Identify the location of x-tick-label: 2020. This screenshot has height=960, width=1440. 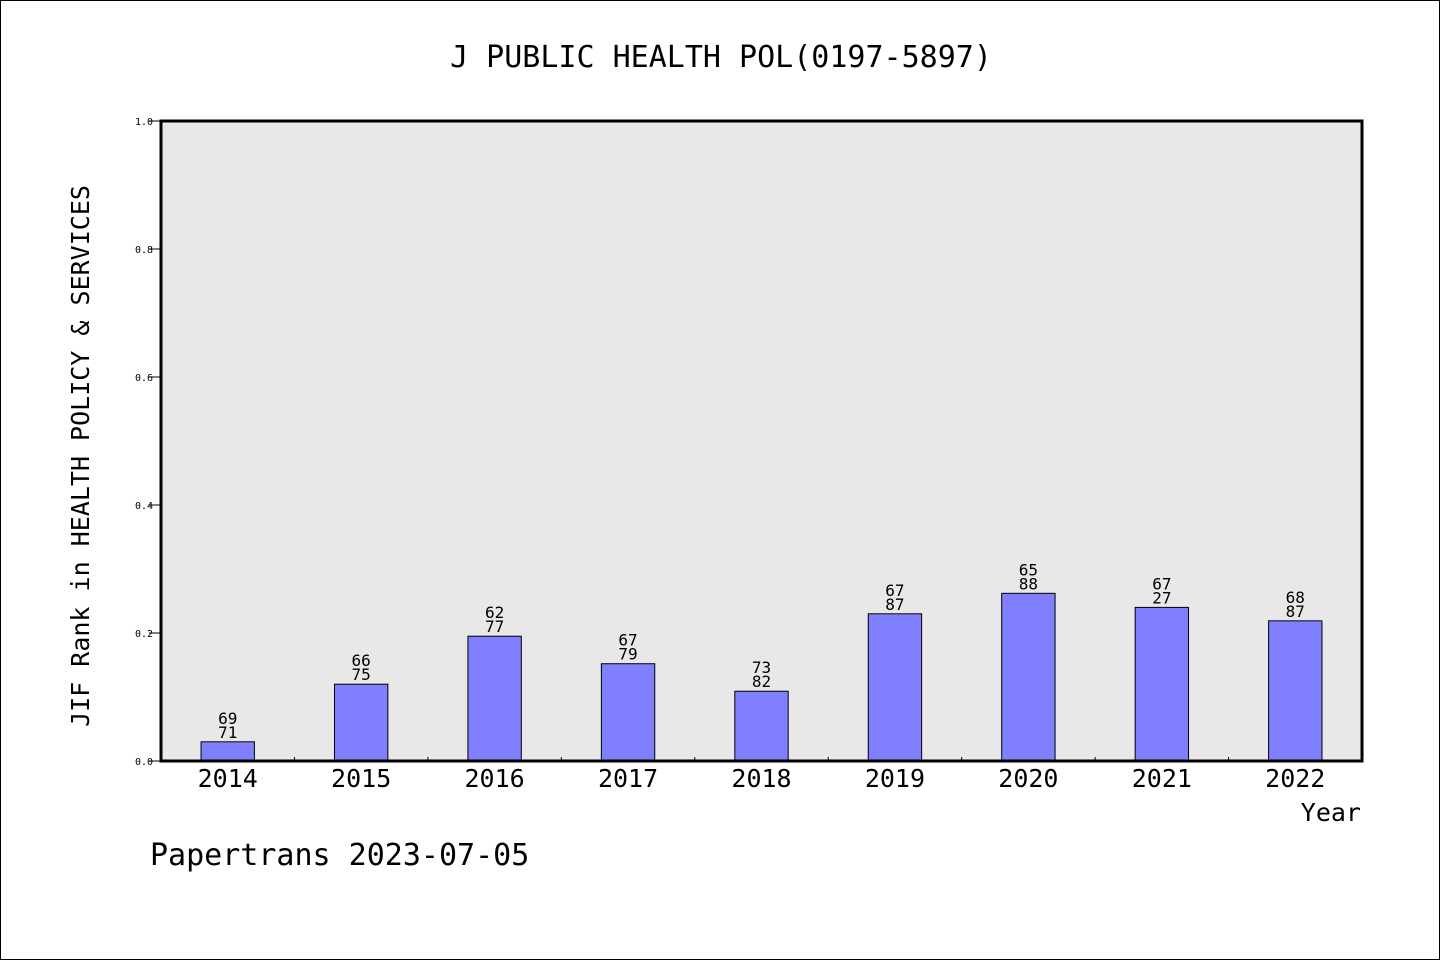
(1028, 778).